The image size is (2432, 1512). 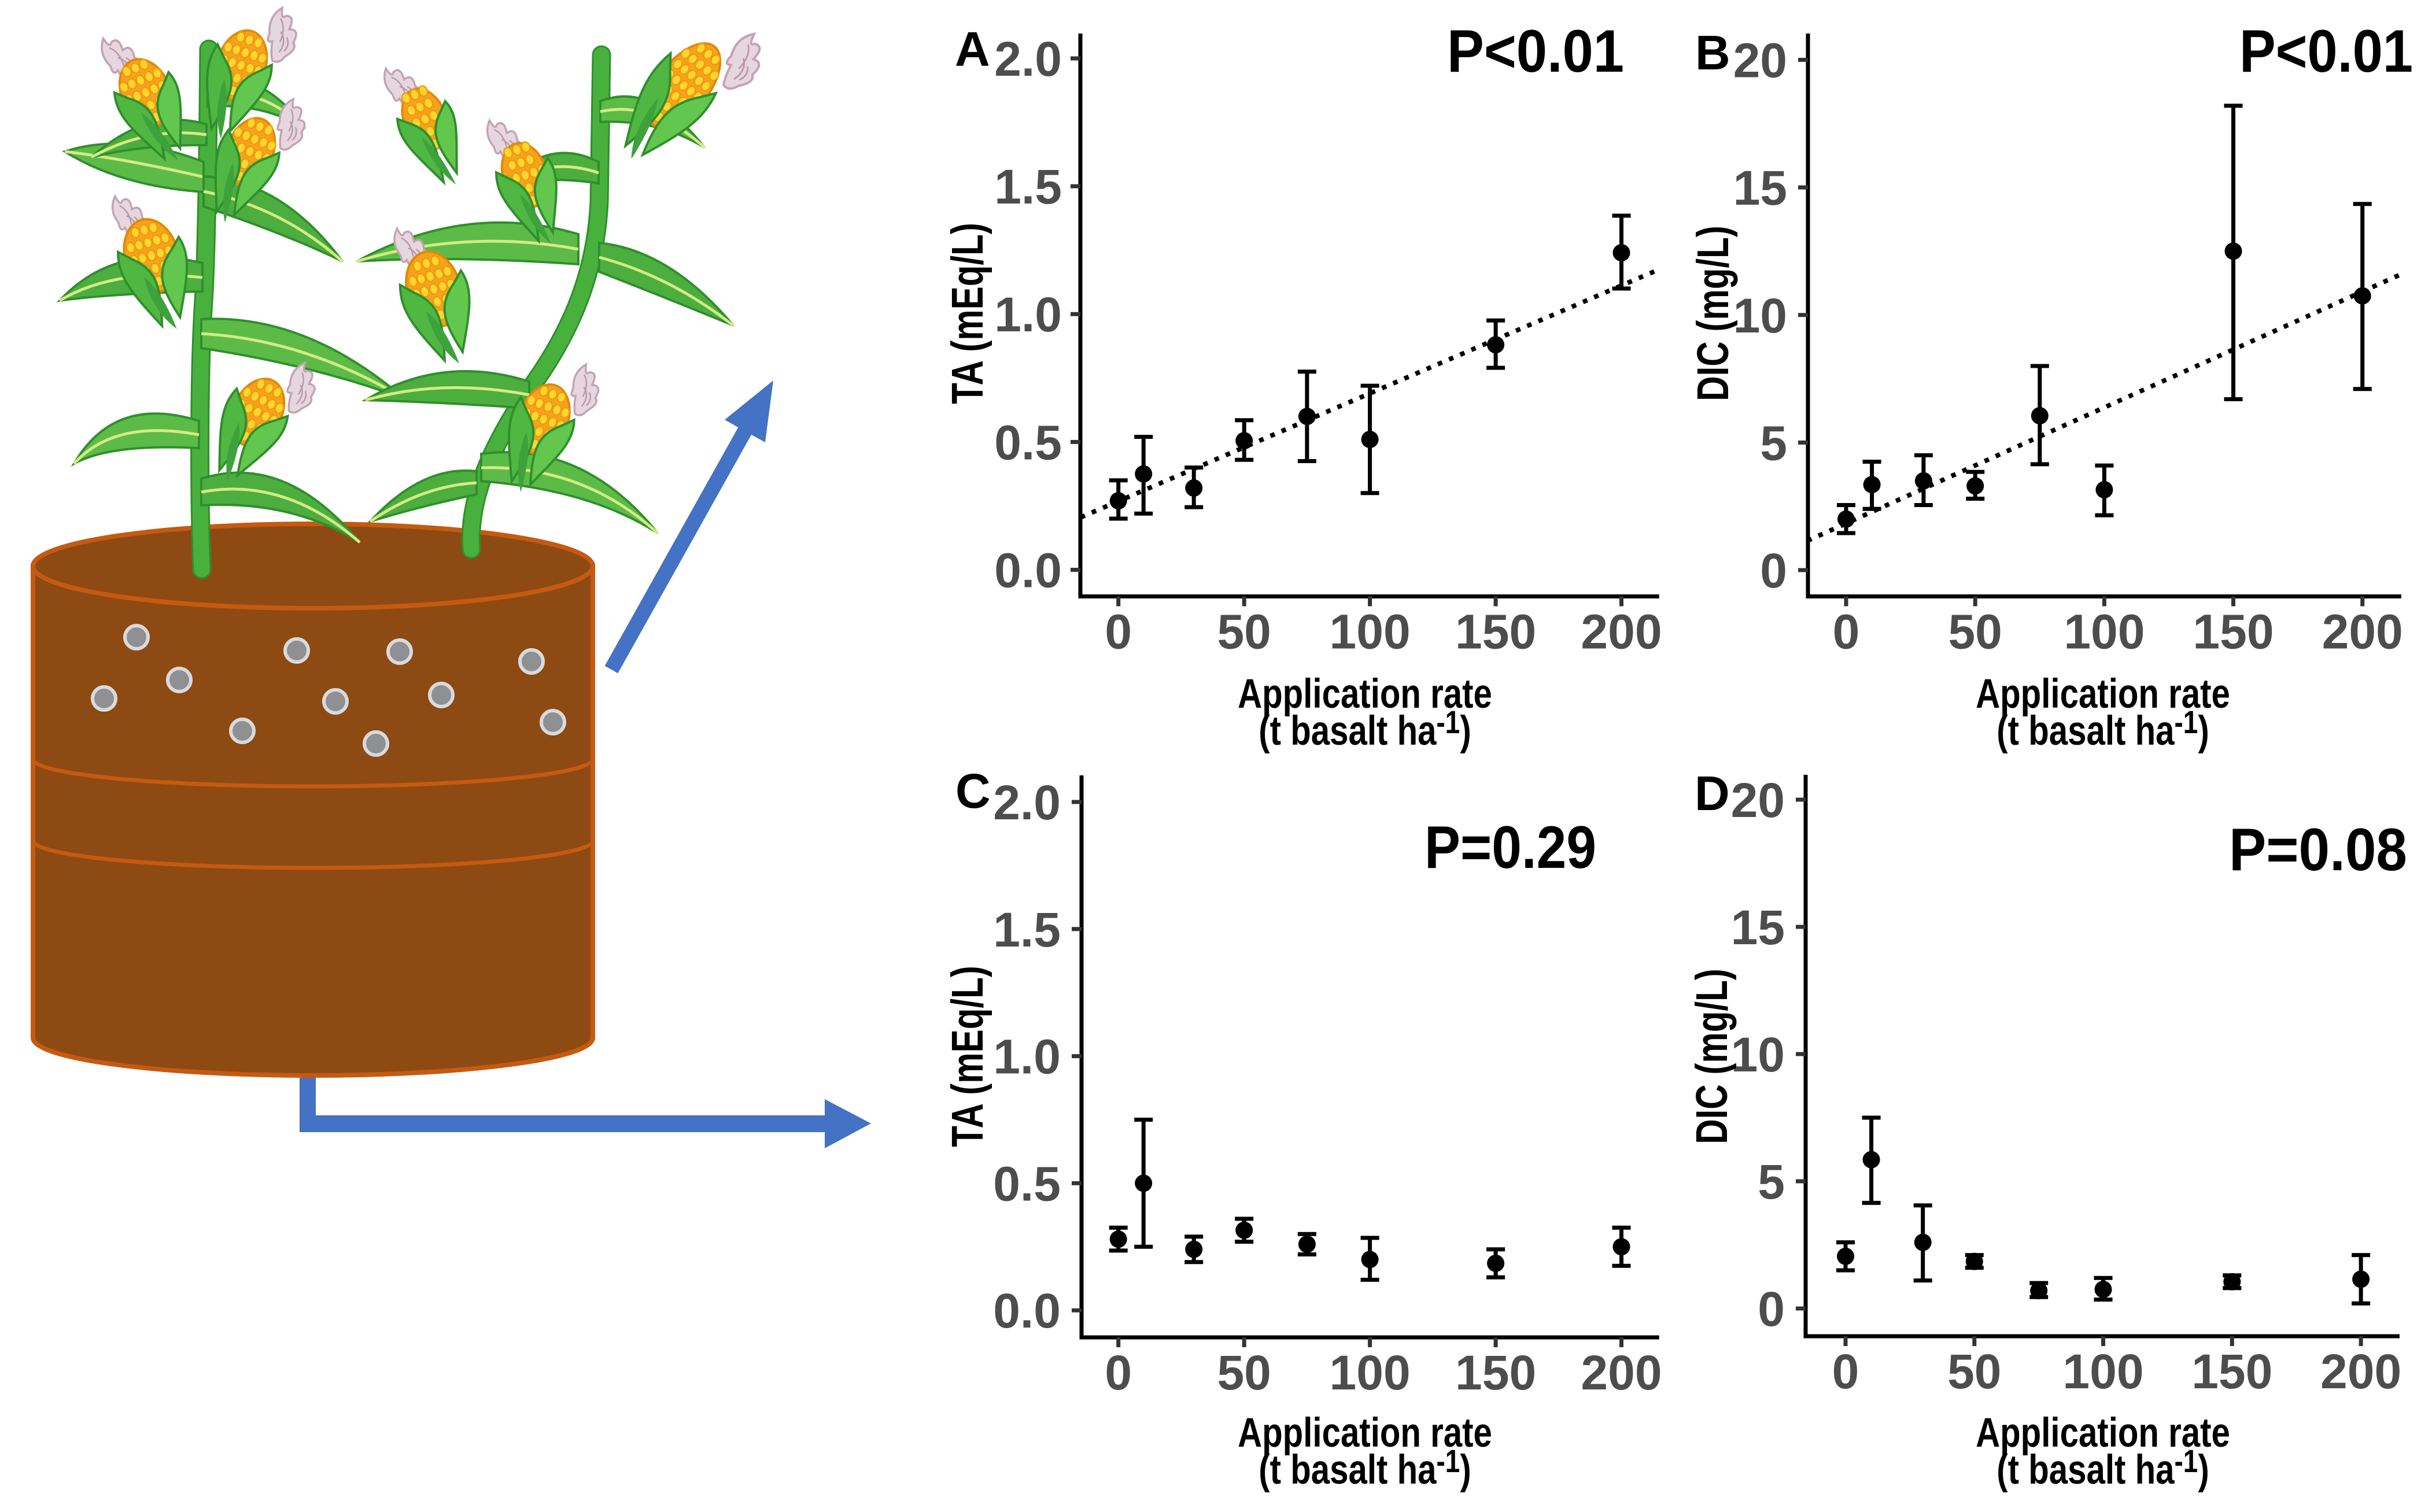 What do you see at coordinates (973, 791) in the screenshot?
I see `svg-text: C` at bounding box center [973, 791].